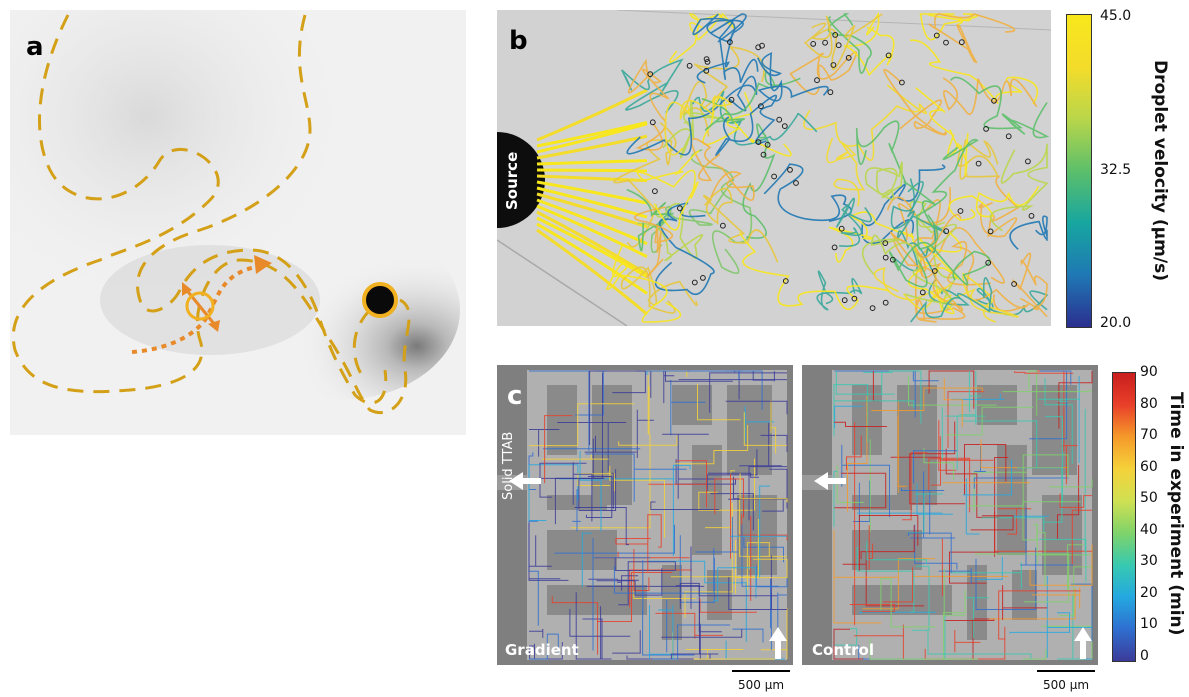 The image size is (1189, 697). I want to click on panel-c-control-image: Control, so click(950, 515).